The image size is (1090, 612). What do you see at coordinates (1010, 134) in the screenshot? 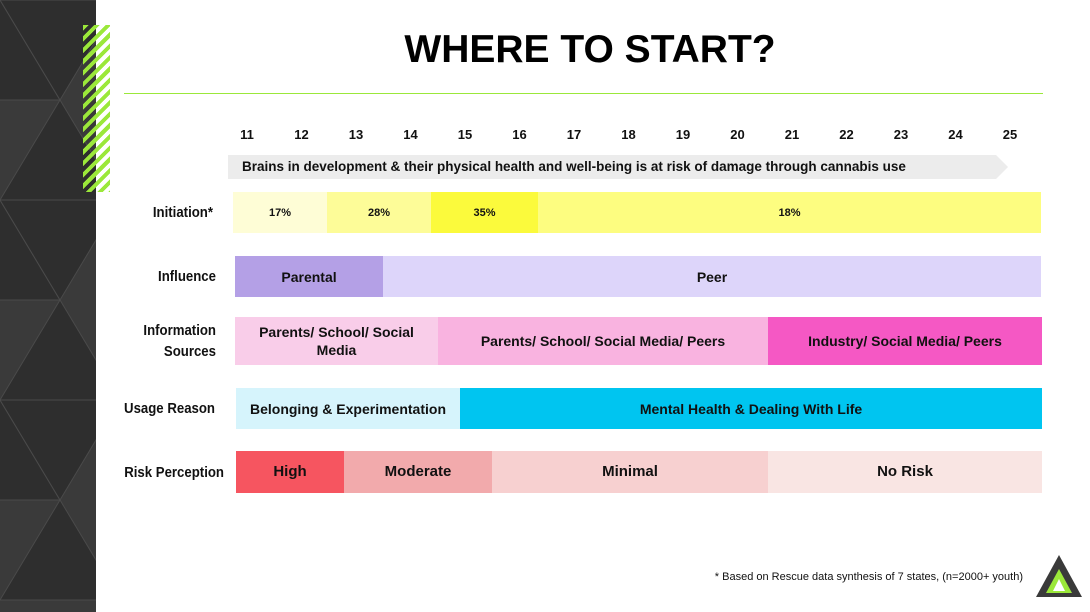
I see `age-label: 25` at bounding box center [1010, 134].